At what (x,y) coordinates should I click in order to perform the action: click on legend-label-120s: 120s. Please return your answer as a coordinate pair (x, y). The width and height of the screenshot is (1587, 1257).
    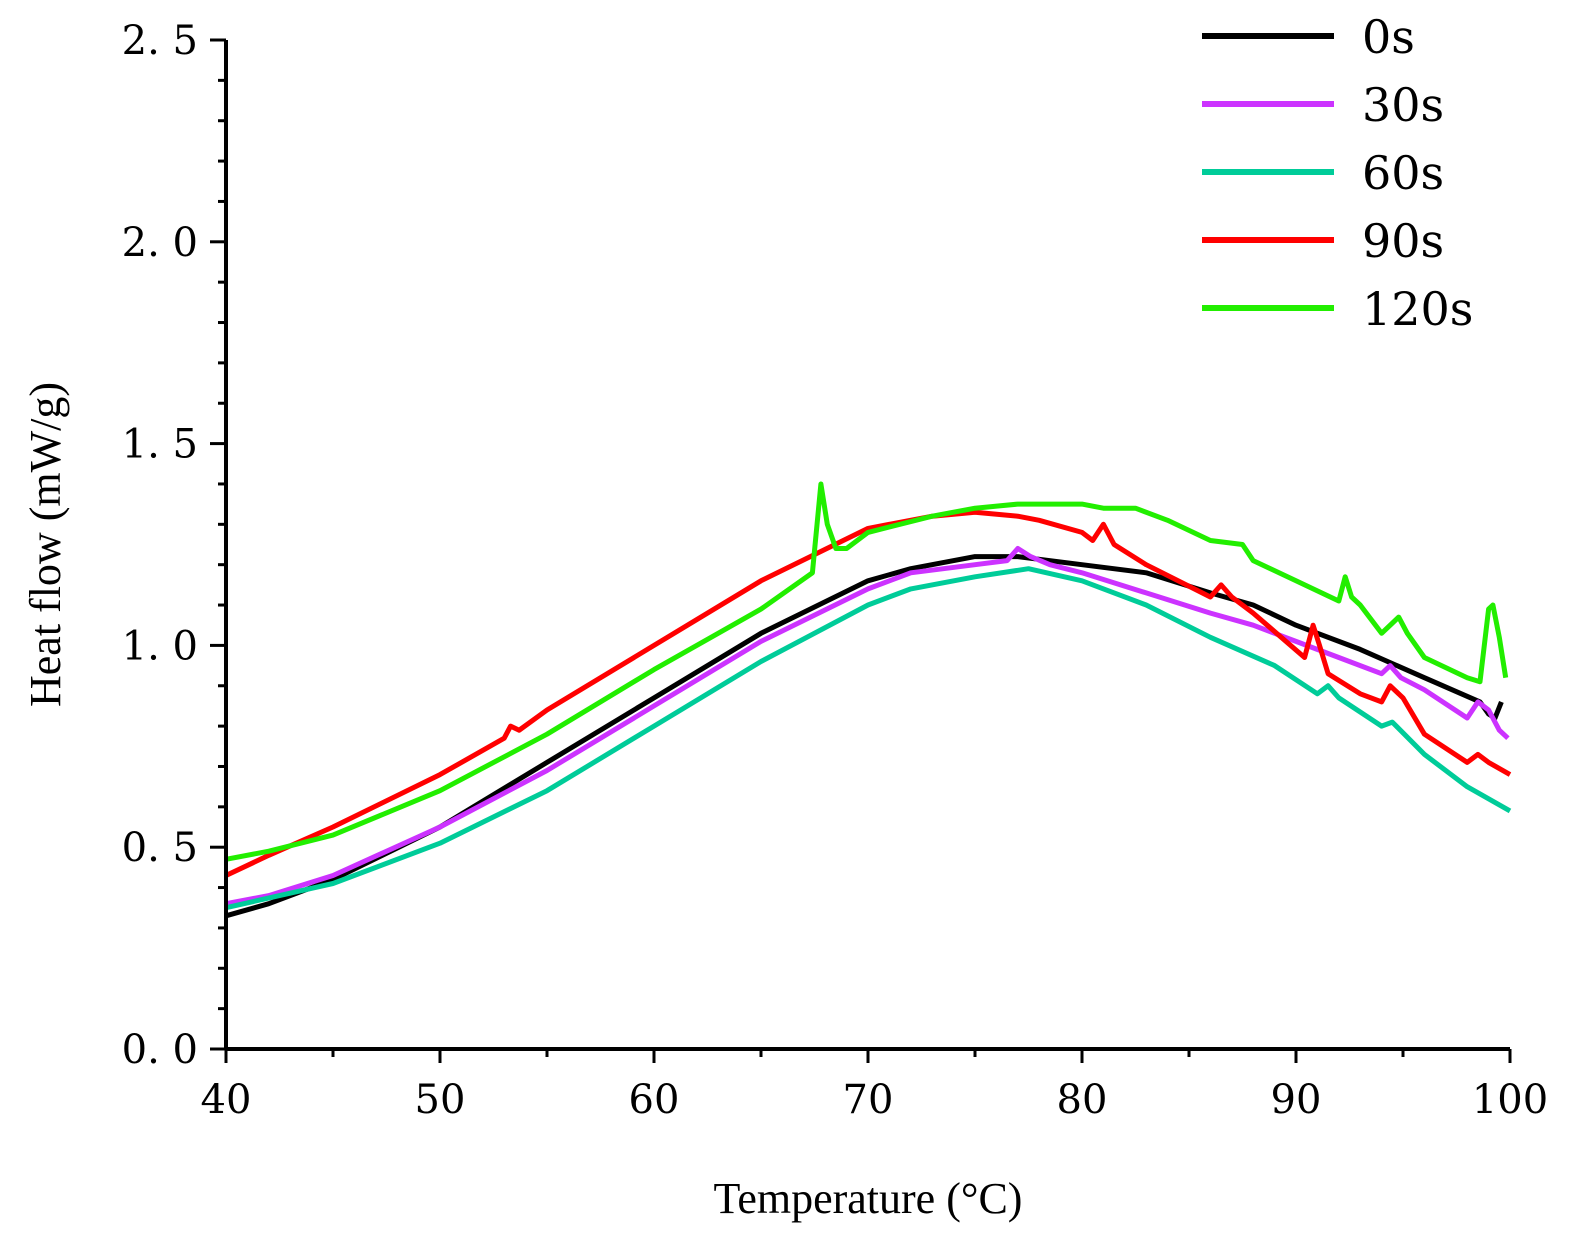
    Looking at the image, I should click on (1417, 309).